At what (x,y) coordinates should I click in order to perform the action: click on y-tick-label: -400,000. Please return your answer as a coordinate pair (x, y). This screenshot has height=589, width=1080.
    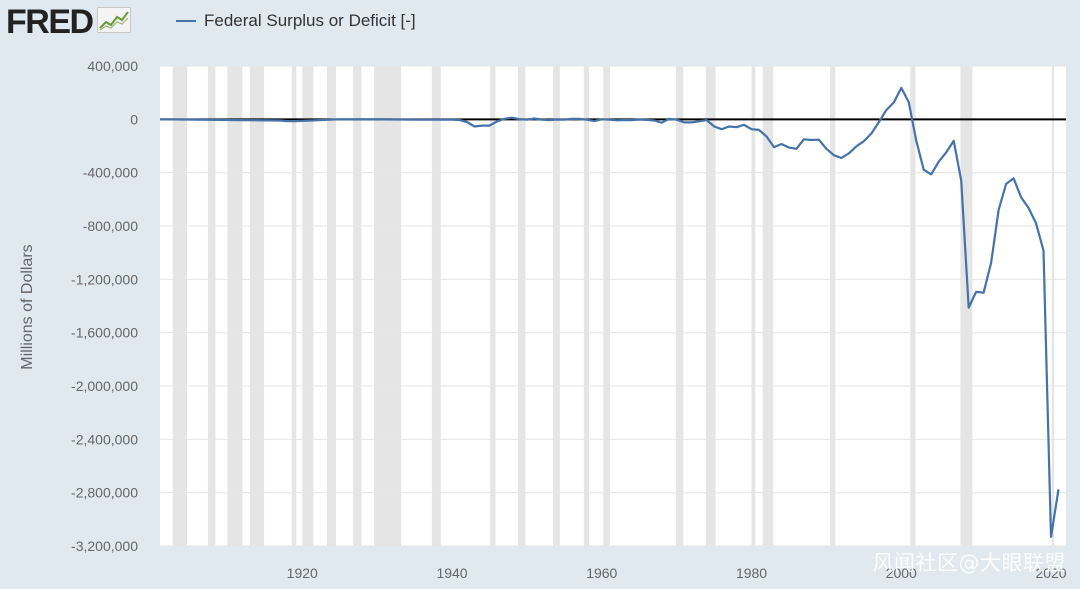
    Looking at the image, I should click on (110, 173).